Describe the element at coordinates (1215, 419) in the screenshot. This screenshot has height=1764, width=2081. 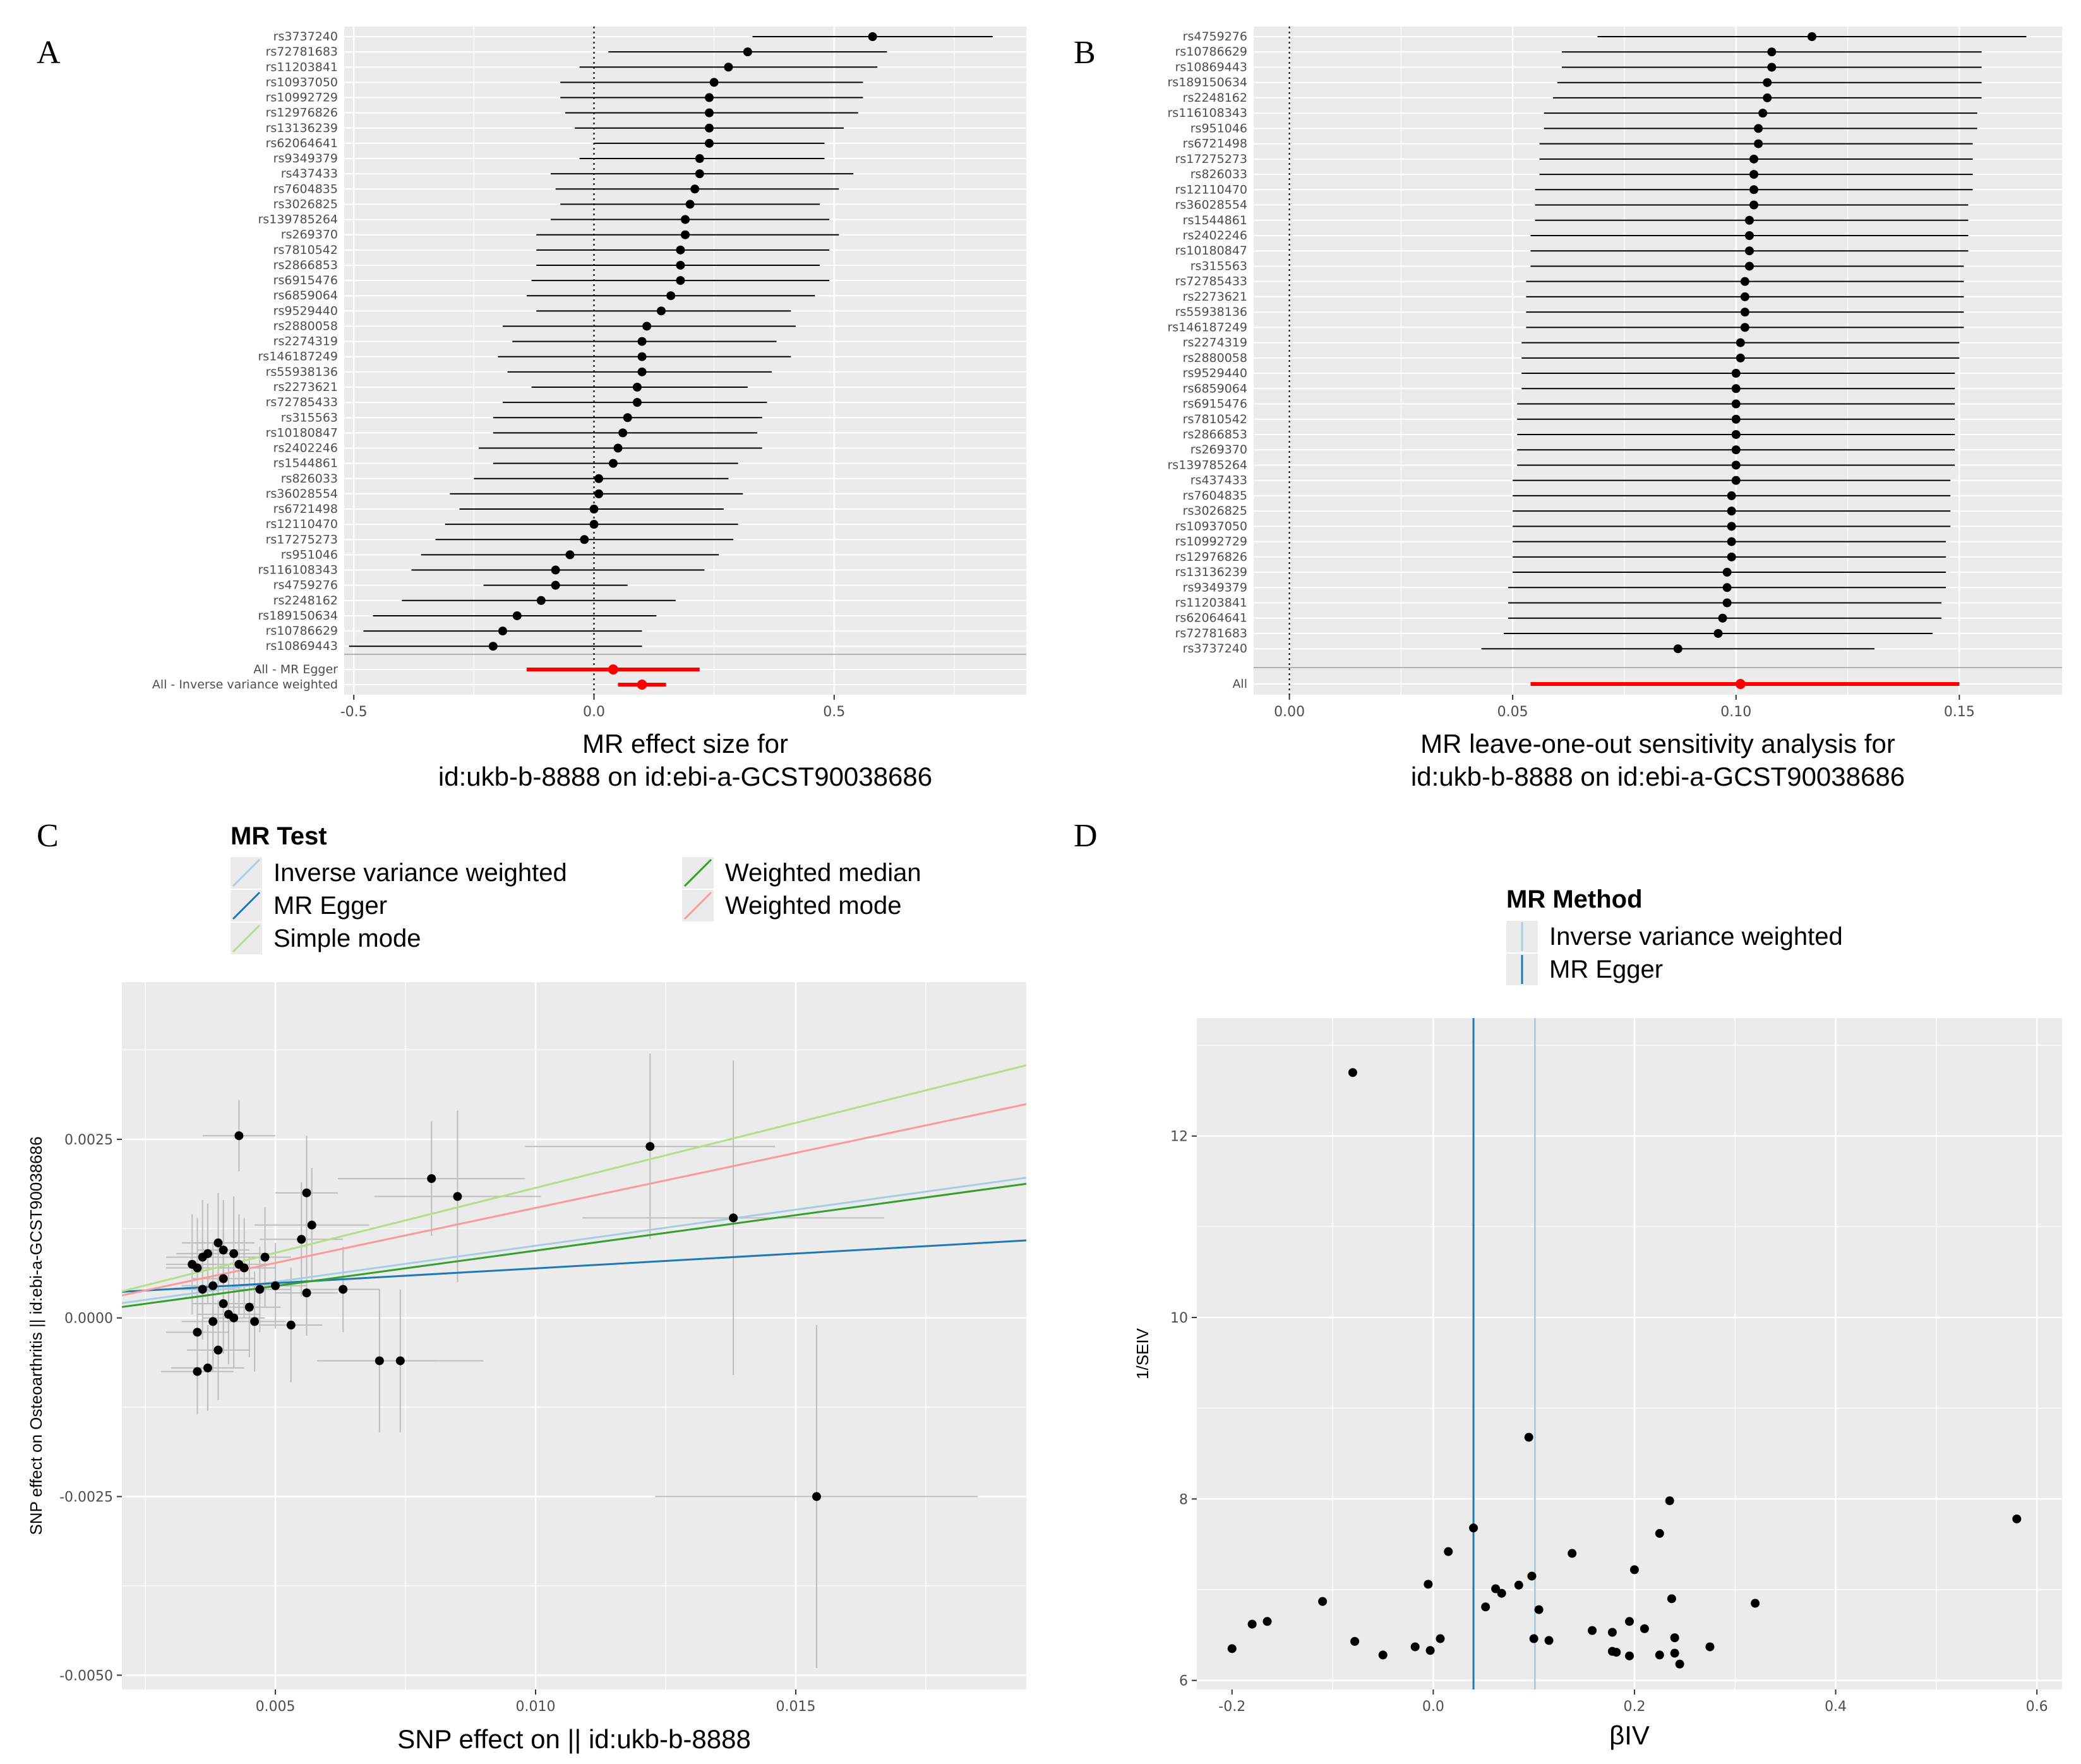
I see `snp-label: rs7810542` at that location.